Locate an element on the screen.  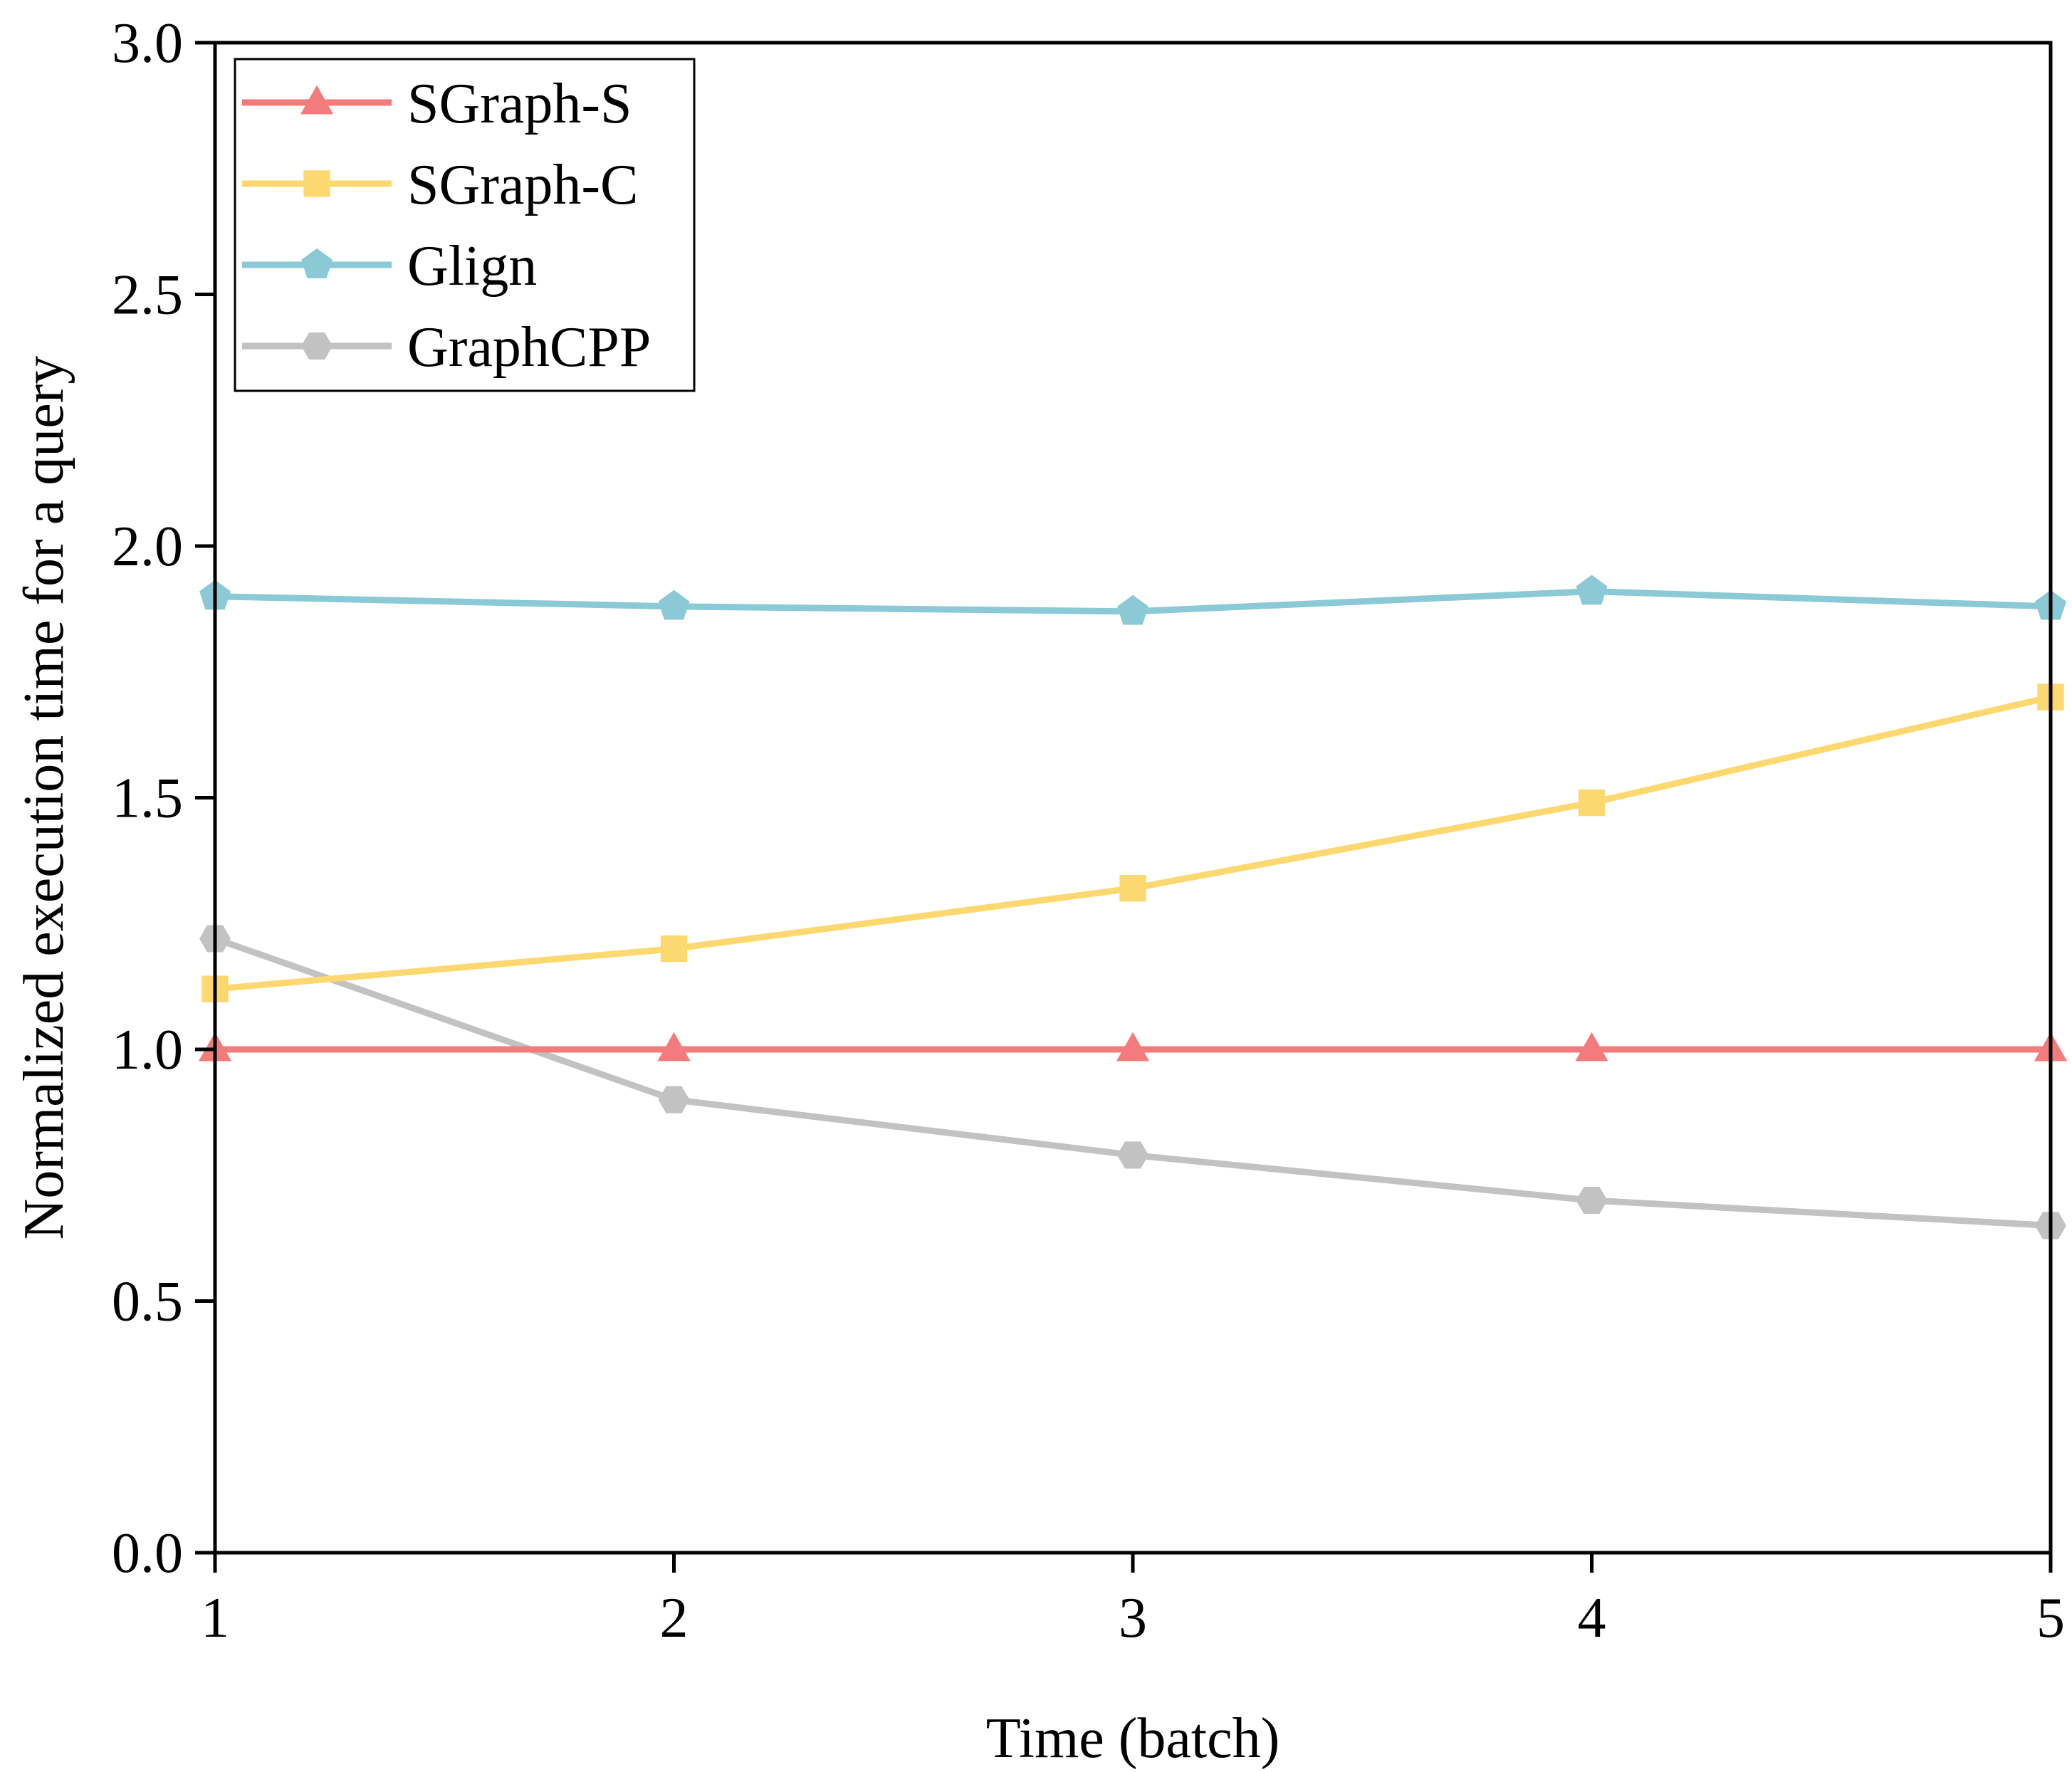
legend-label: Glign is located at coordinates (472, 266).